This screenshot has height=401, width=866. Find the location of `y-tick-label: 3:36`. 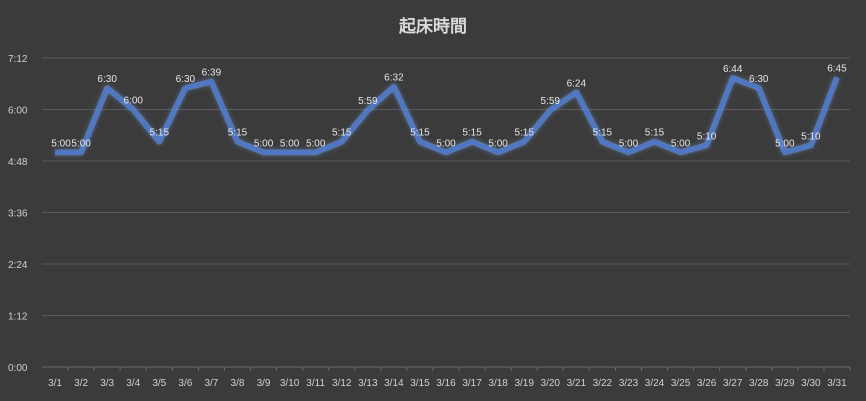

y-tick-label: 3:36 is located at coordinates (18, 214).